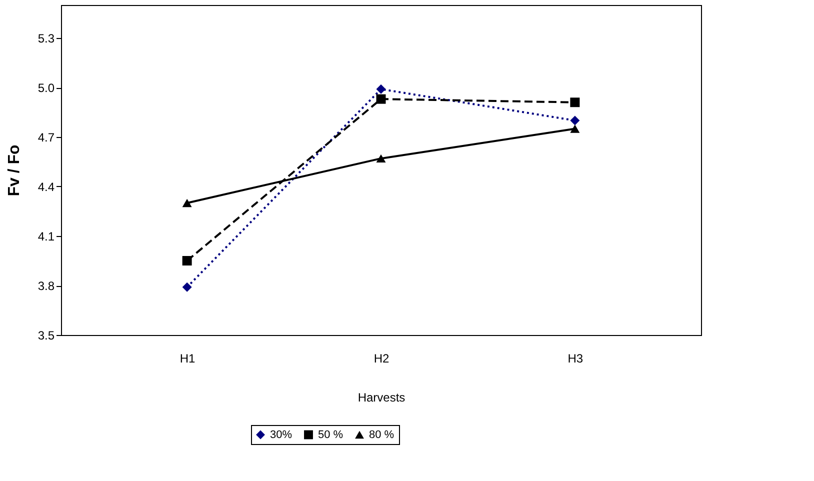 The image size is (814, 481). I want to click on y-tick-label: 4.7, so click(46, 137).